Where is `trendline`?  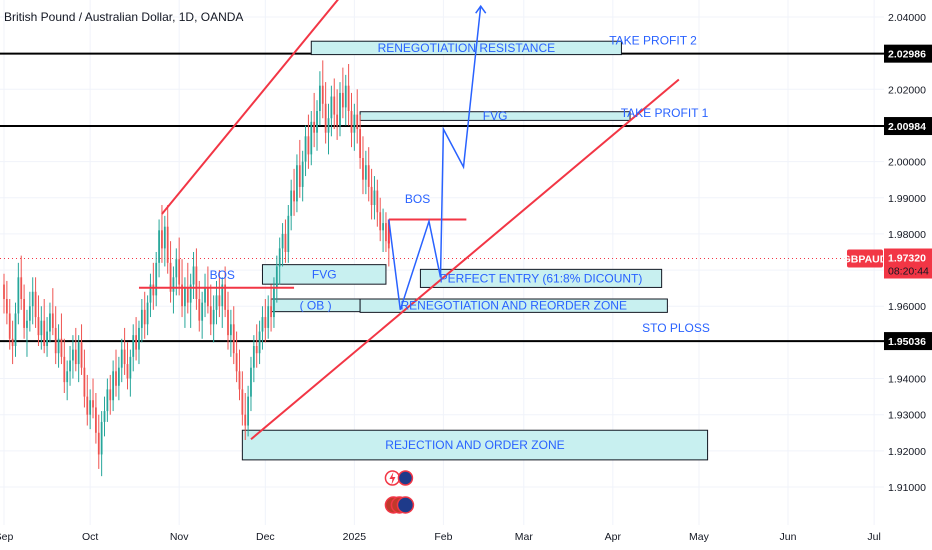 trendline is located at coordinates (250, 107).